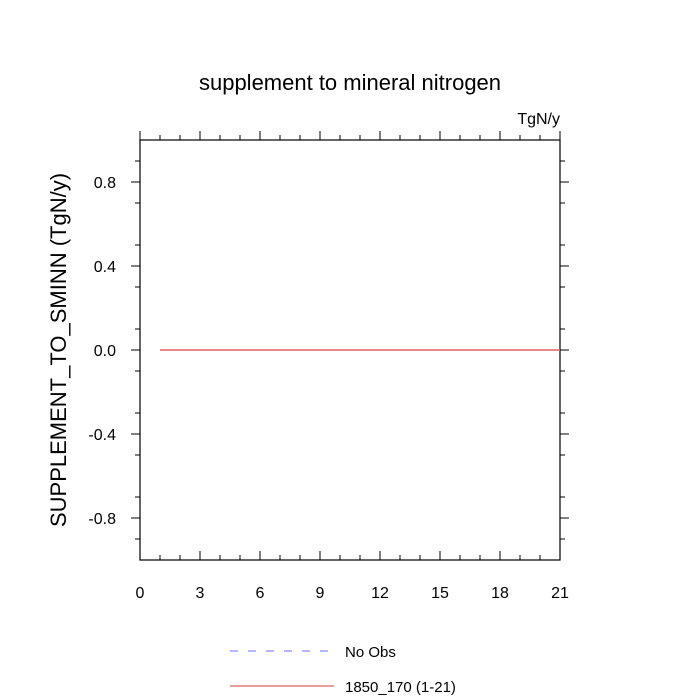 The width and height of the screenshot is (700, 700). I want to click on legend: No Obs 1850_170 (1-21), so click(343, 670).